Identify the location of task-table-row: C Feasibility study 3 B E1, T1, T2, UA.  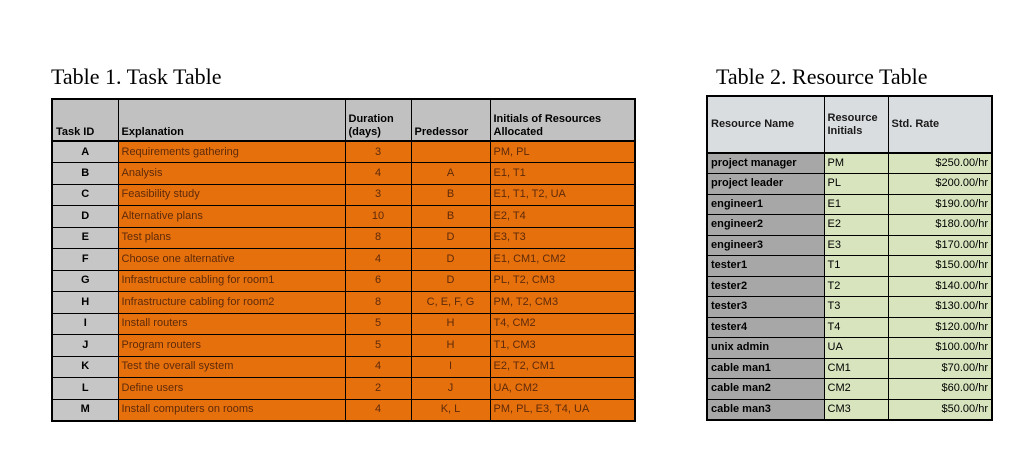
(343, 194).